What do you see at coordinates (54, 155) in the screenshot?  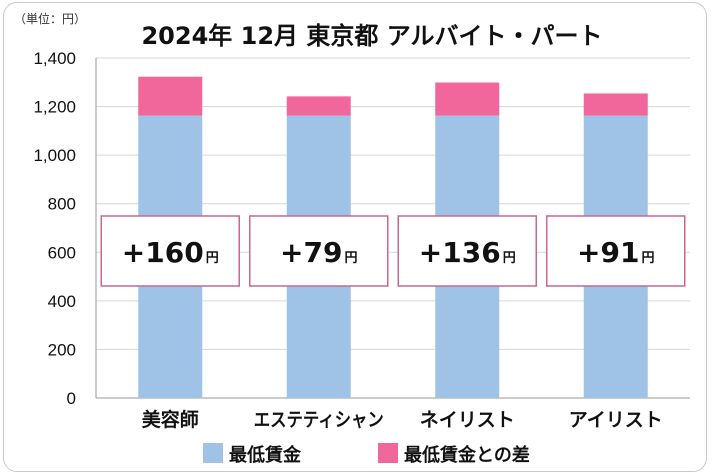 I see `y-tick-label: 1,000` at bounding box center [54, 155].